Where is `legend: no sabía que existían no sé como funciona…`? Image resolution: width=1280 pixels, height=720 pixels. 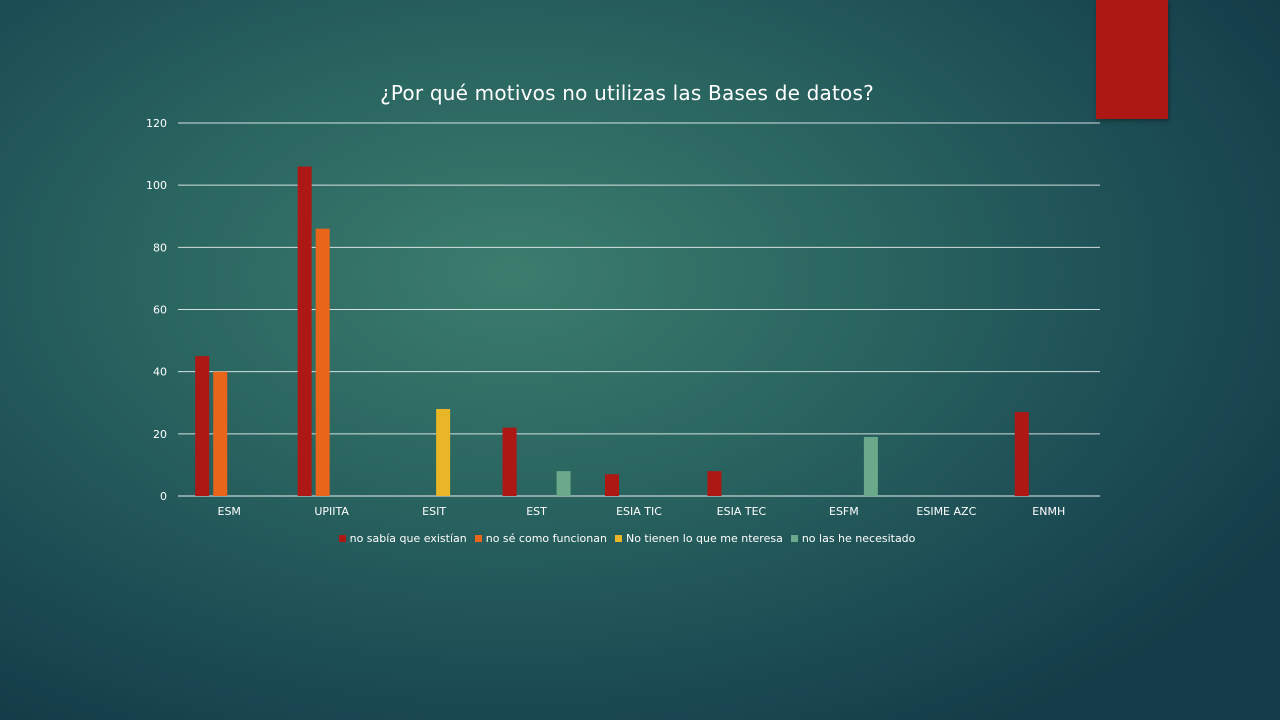 legend: no sabía que existían no sé como funciona… is located at coordinates (627, 538).